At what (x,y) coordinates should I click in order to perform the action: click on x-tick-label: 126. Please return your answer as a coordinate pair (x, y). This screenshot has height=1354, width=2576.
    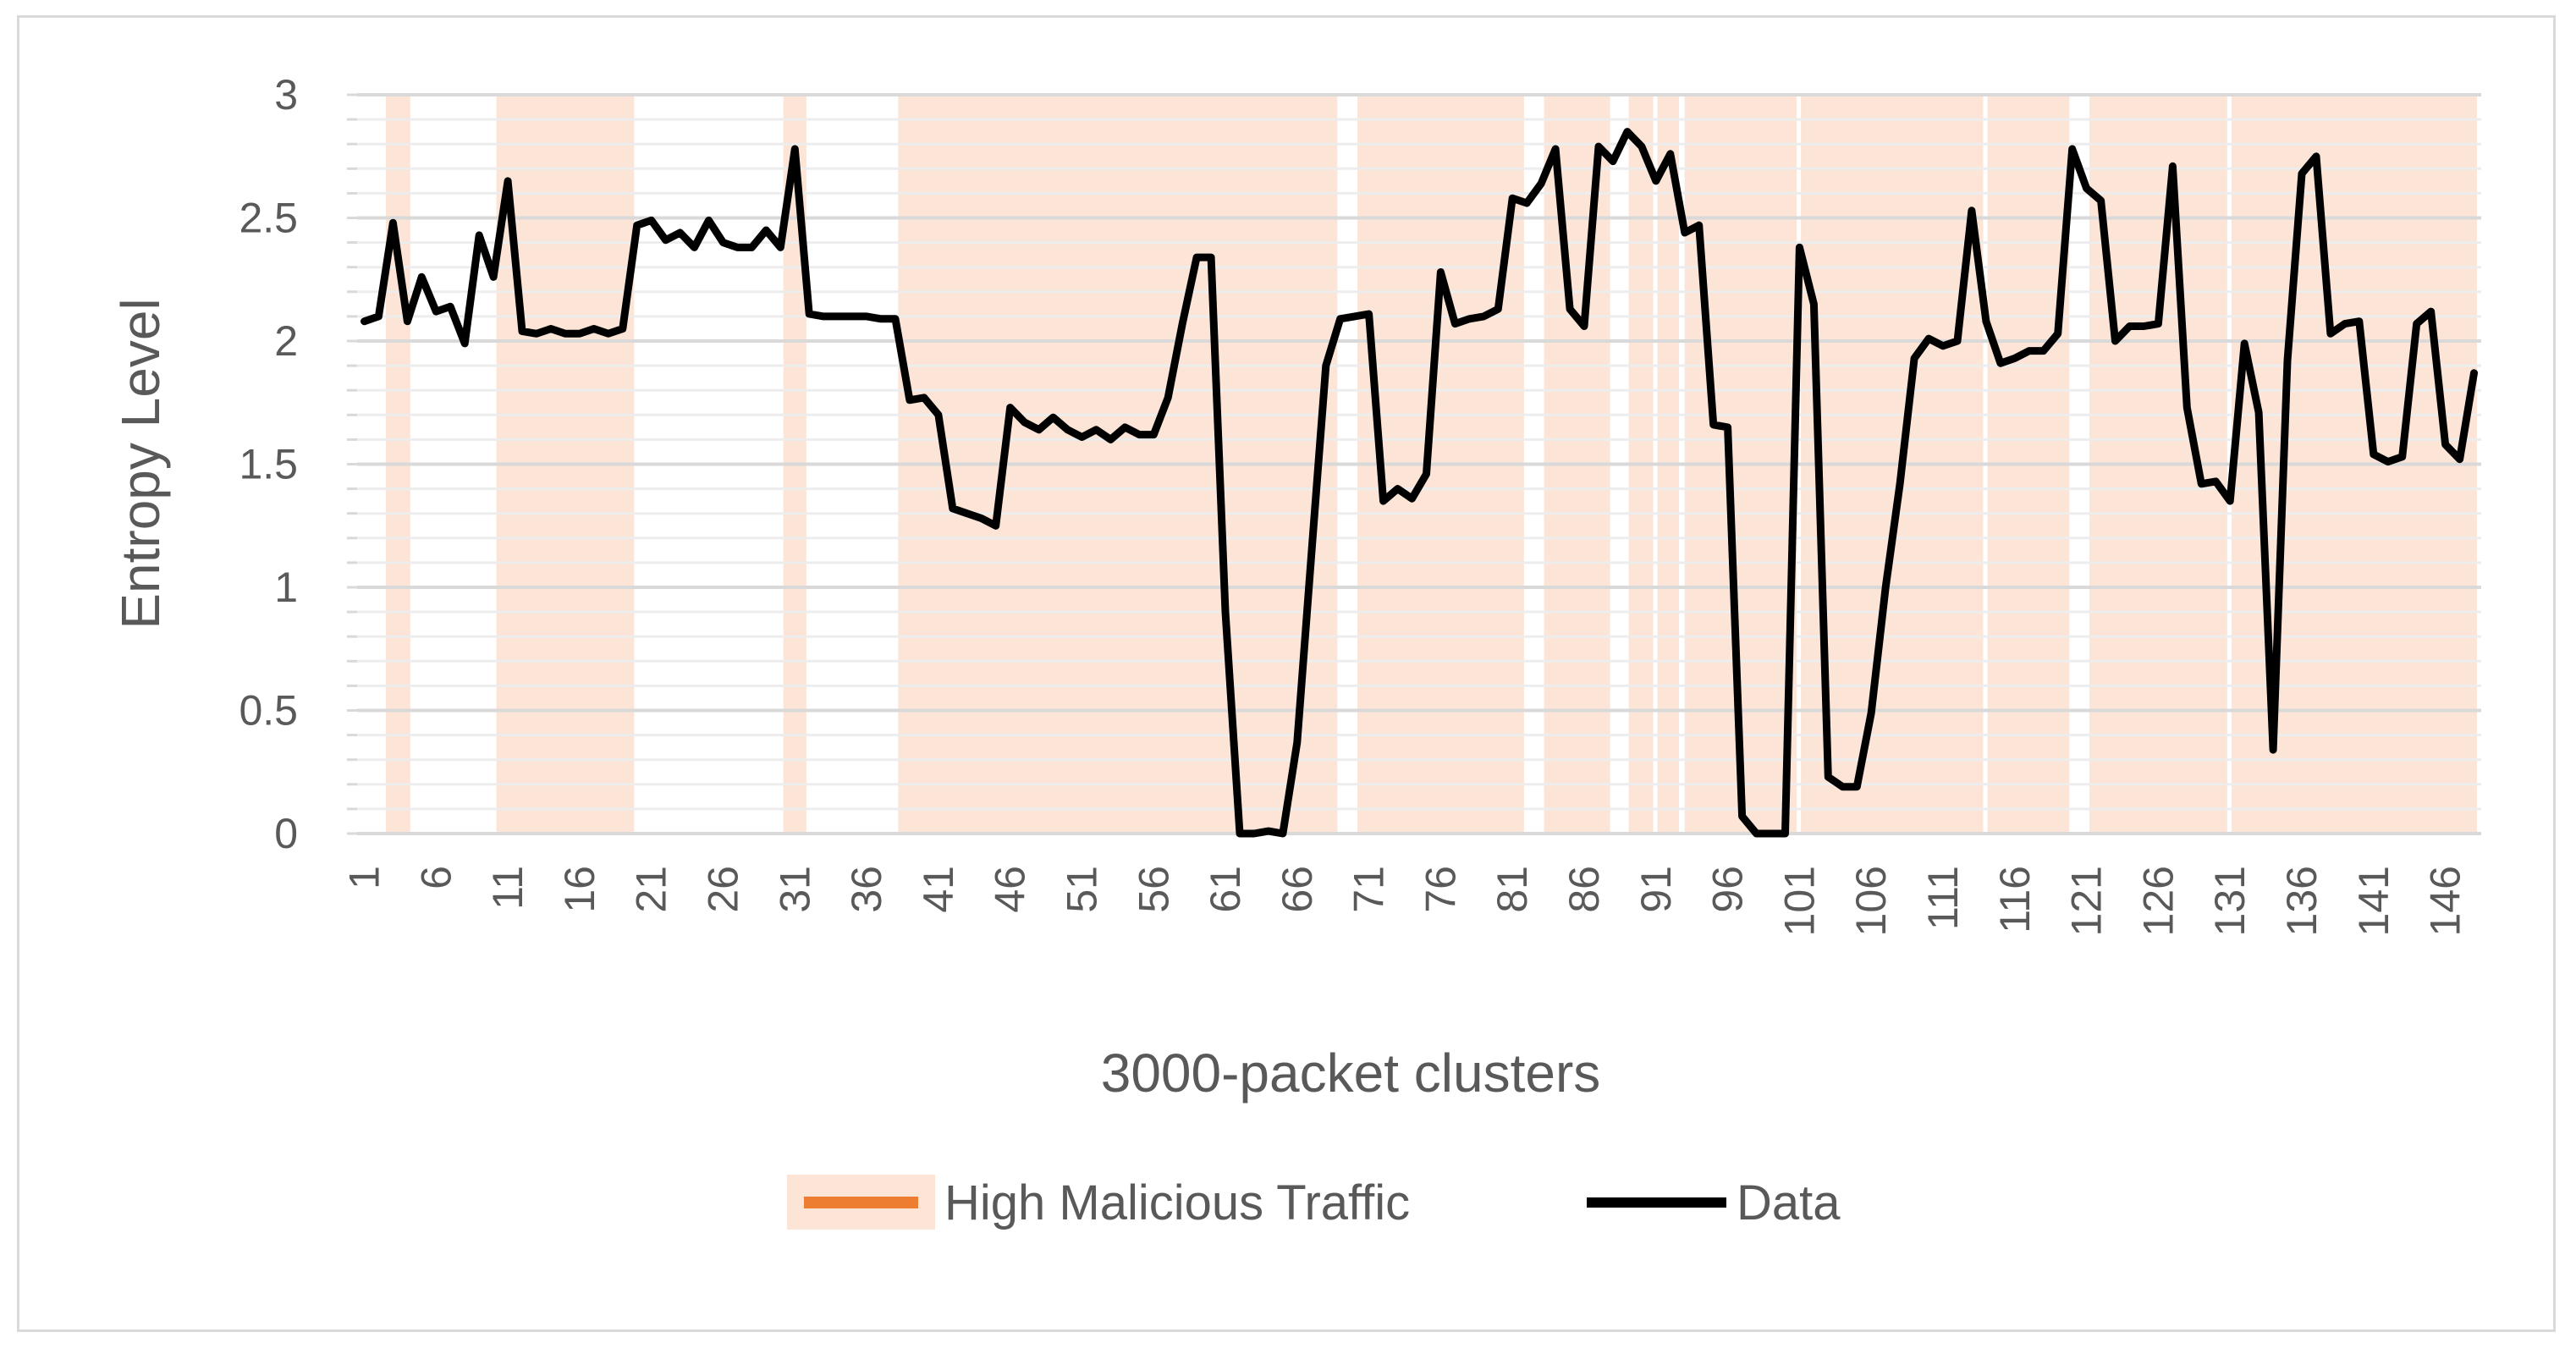
    Looking at the image, I should click on (2158, 901).